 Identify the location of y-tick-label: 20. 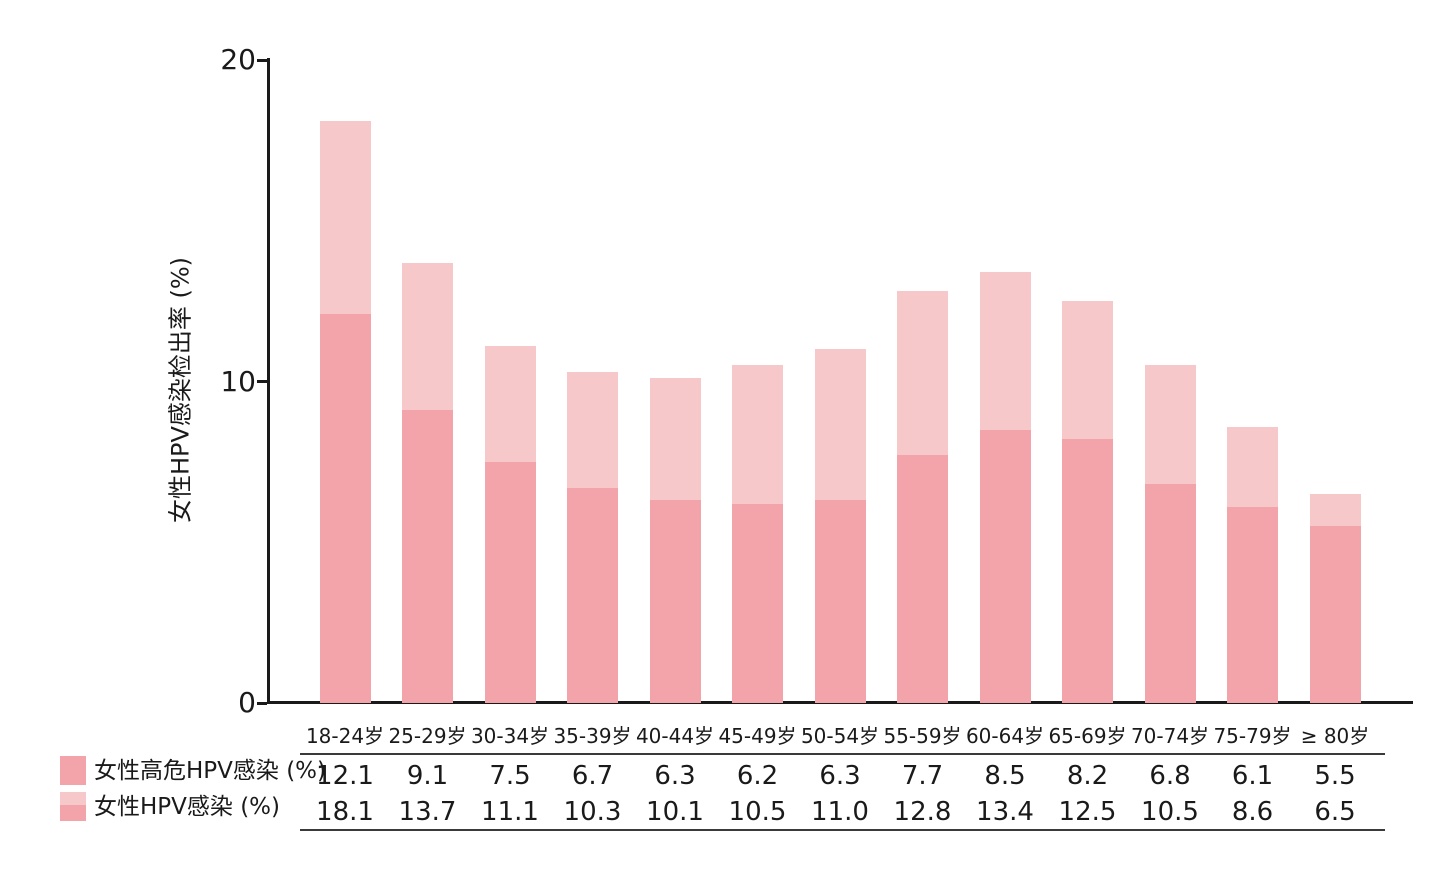
(238, 59).